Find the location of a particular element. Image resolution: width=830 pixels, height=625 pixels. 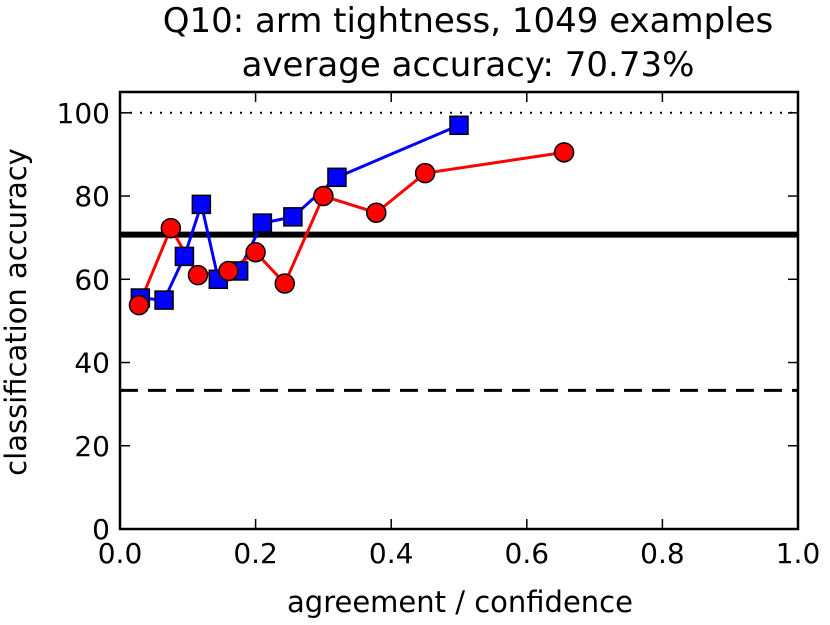

y-tick-label: 20 is located at coordinates (92, 446).